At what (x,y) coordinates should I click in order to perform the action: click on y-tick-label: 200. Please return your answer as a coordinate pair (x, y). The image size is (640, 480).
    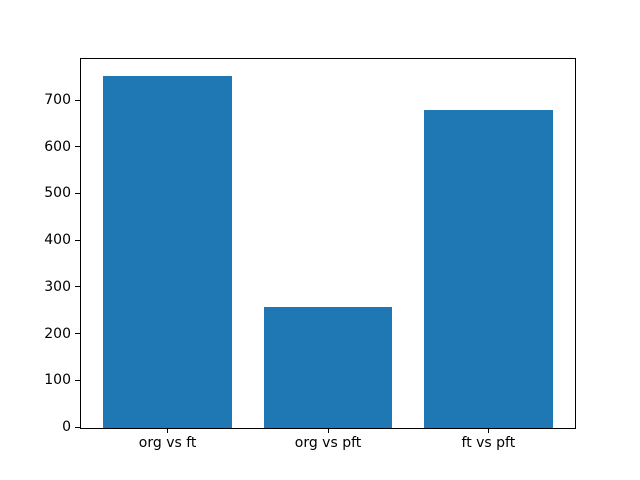
    Looking at the image, I should click on (57, 333).